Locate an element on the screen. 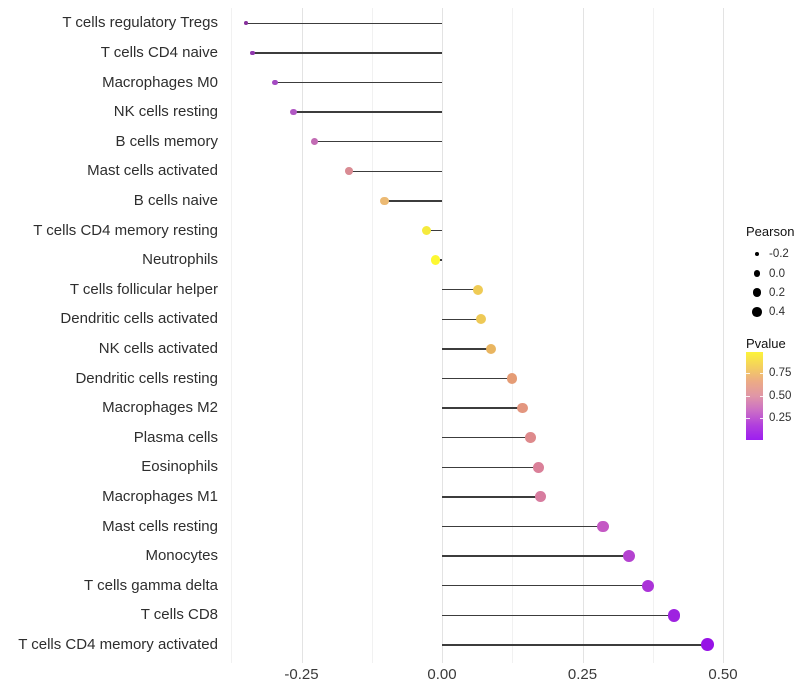  pearson-legend-label: -0.2 is located at coordinates (779, 254).